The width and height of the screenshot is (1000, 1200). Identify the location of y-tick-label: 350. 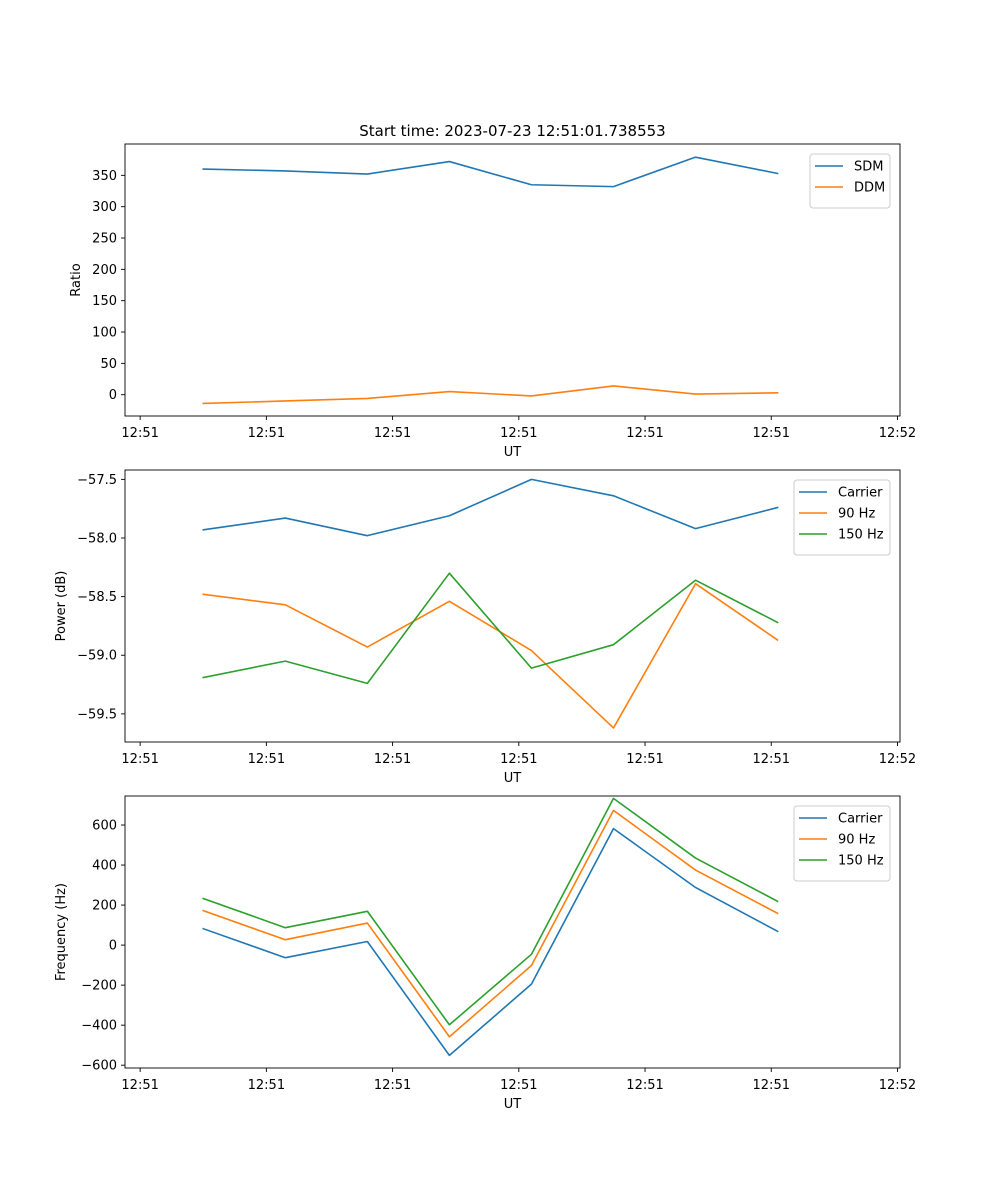
(104, 176).